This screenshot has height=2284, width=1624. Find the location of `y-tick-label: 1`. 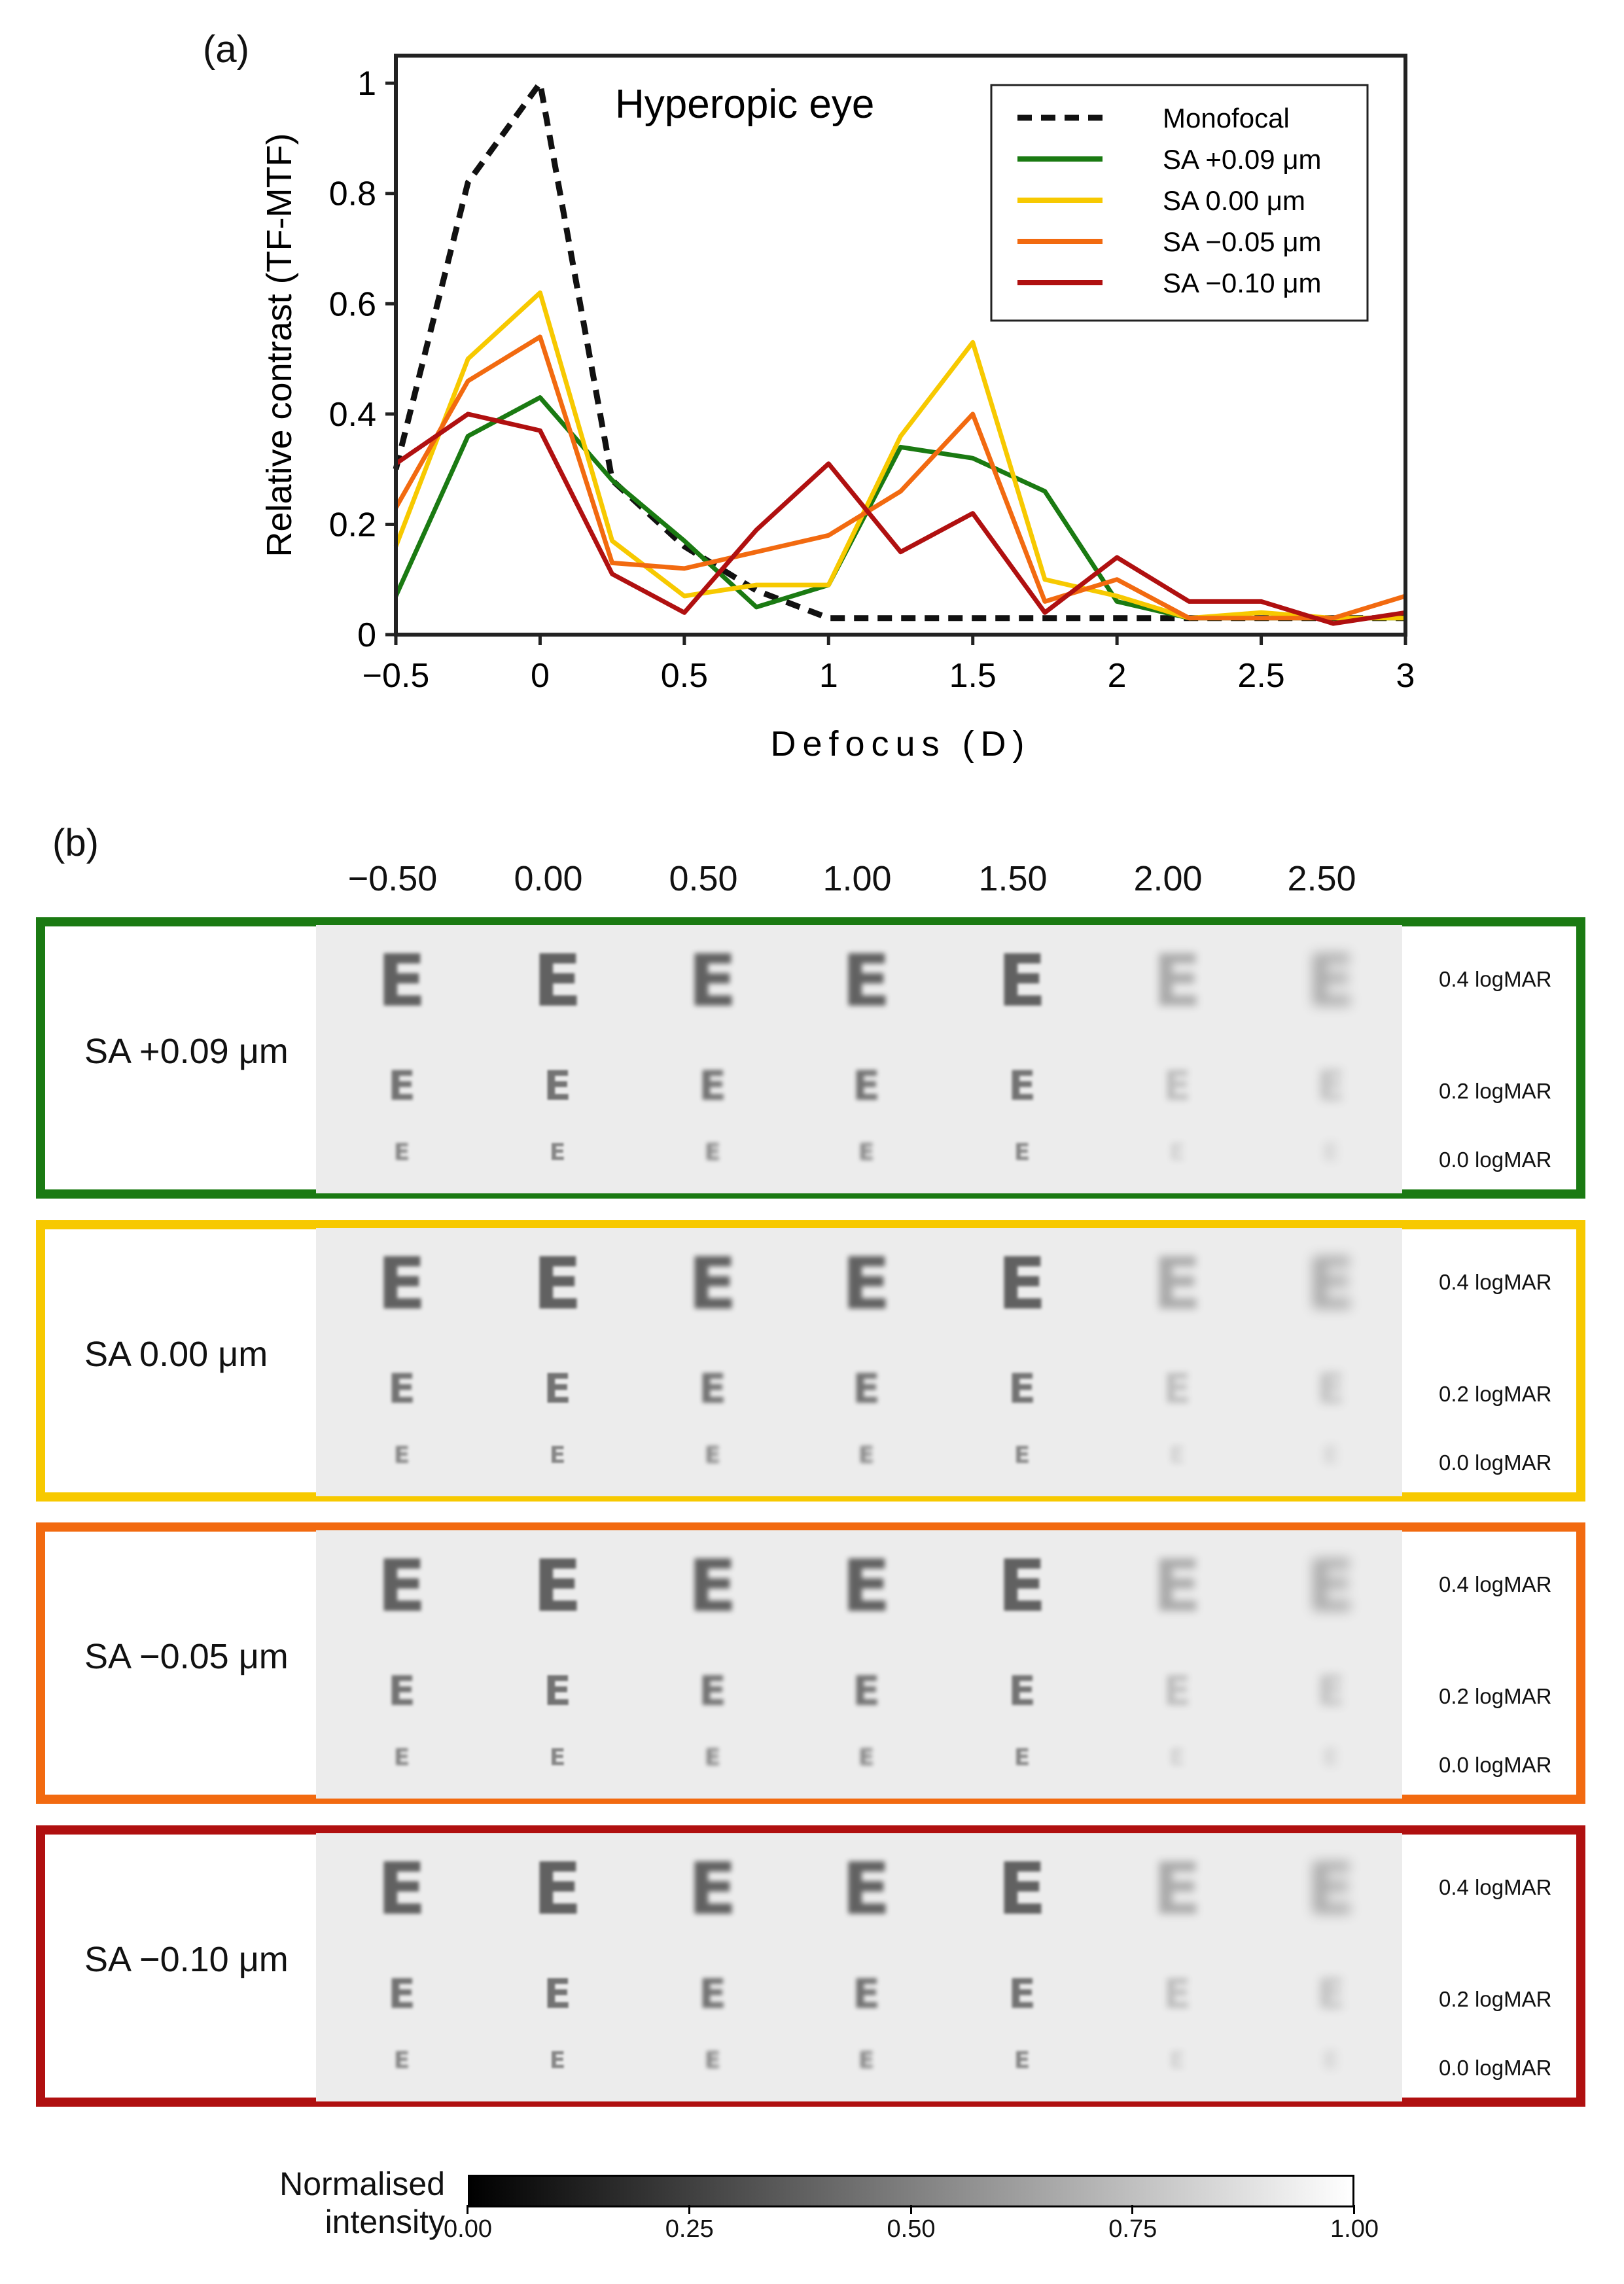

y-tick-label: 1 is located at coordinates (366, 84).